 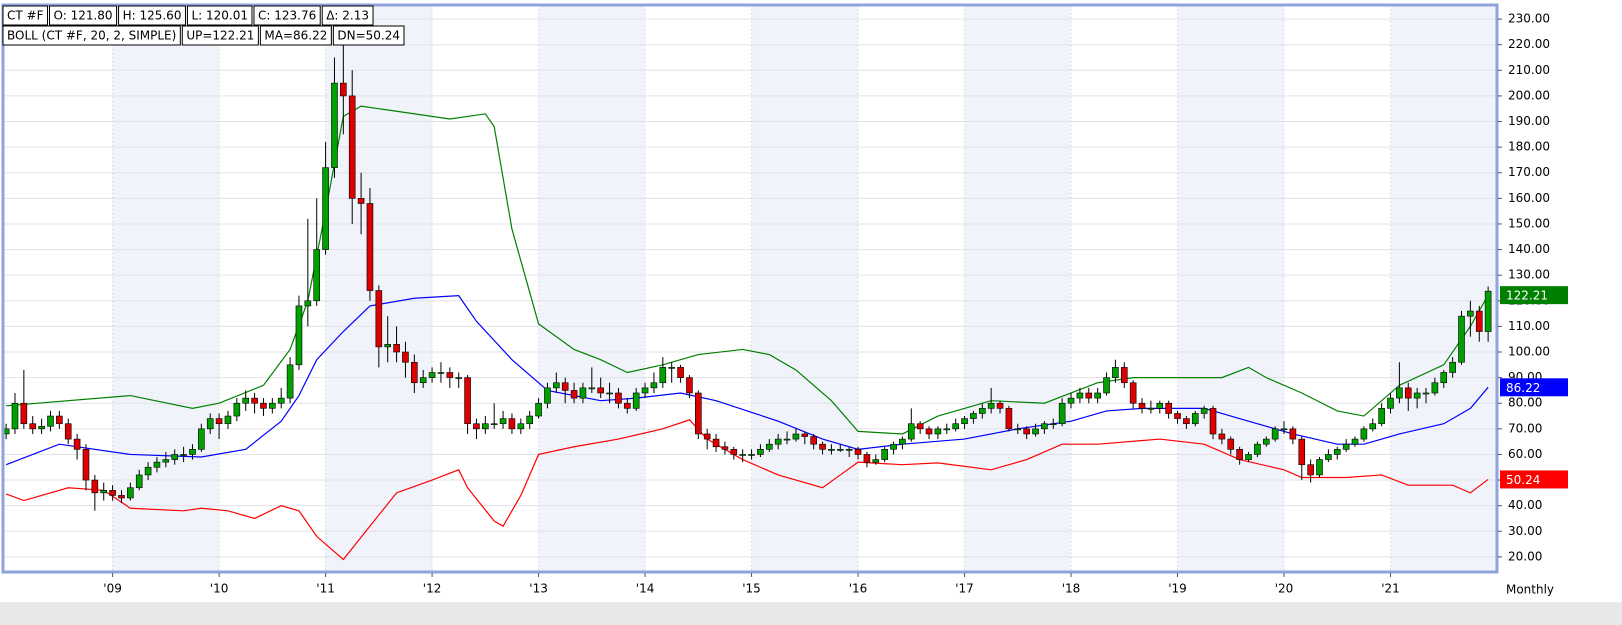 What do you see at coordinates (1529, 352) in the screenshot?
I see `y-tick-label: 100.00` at bounding box center [1529, 352].